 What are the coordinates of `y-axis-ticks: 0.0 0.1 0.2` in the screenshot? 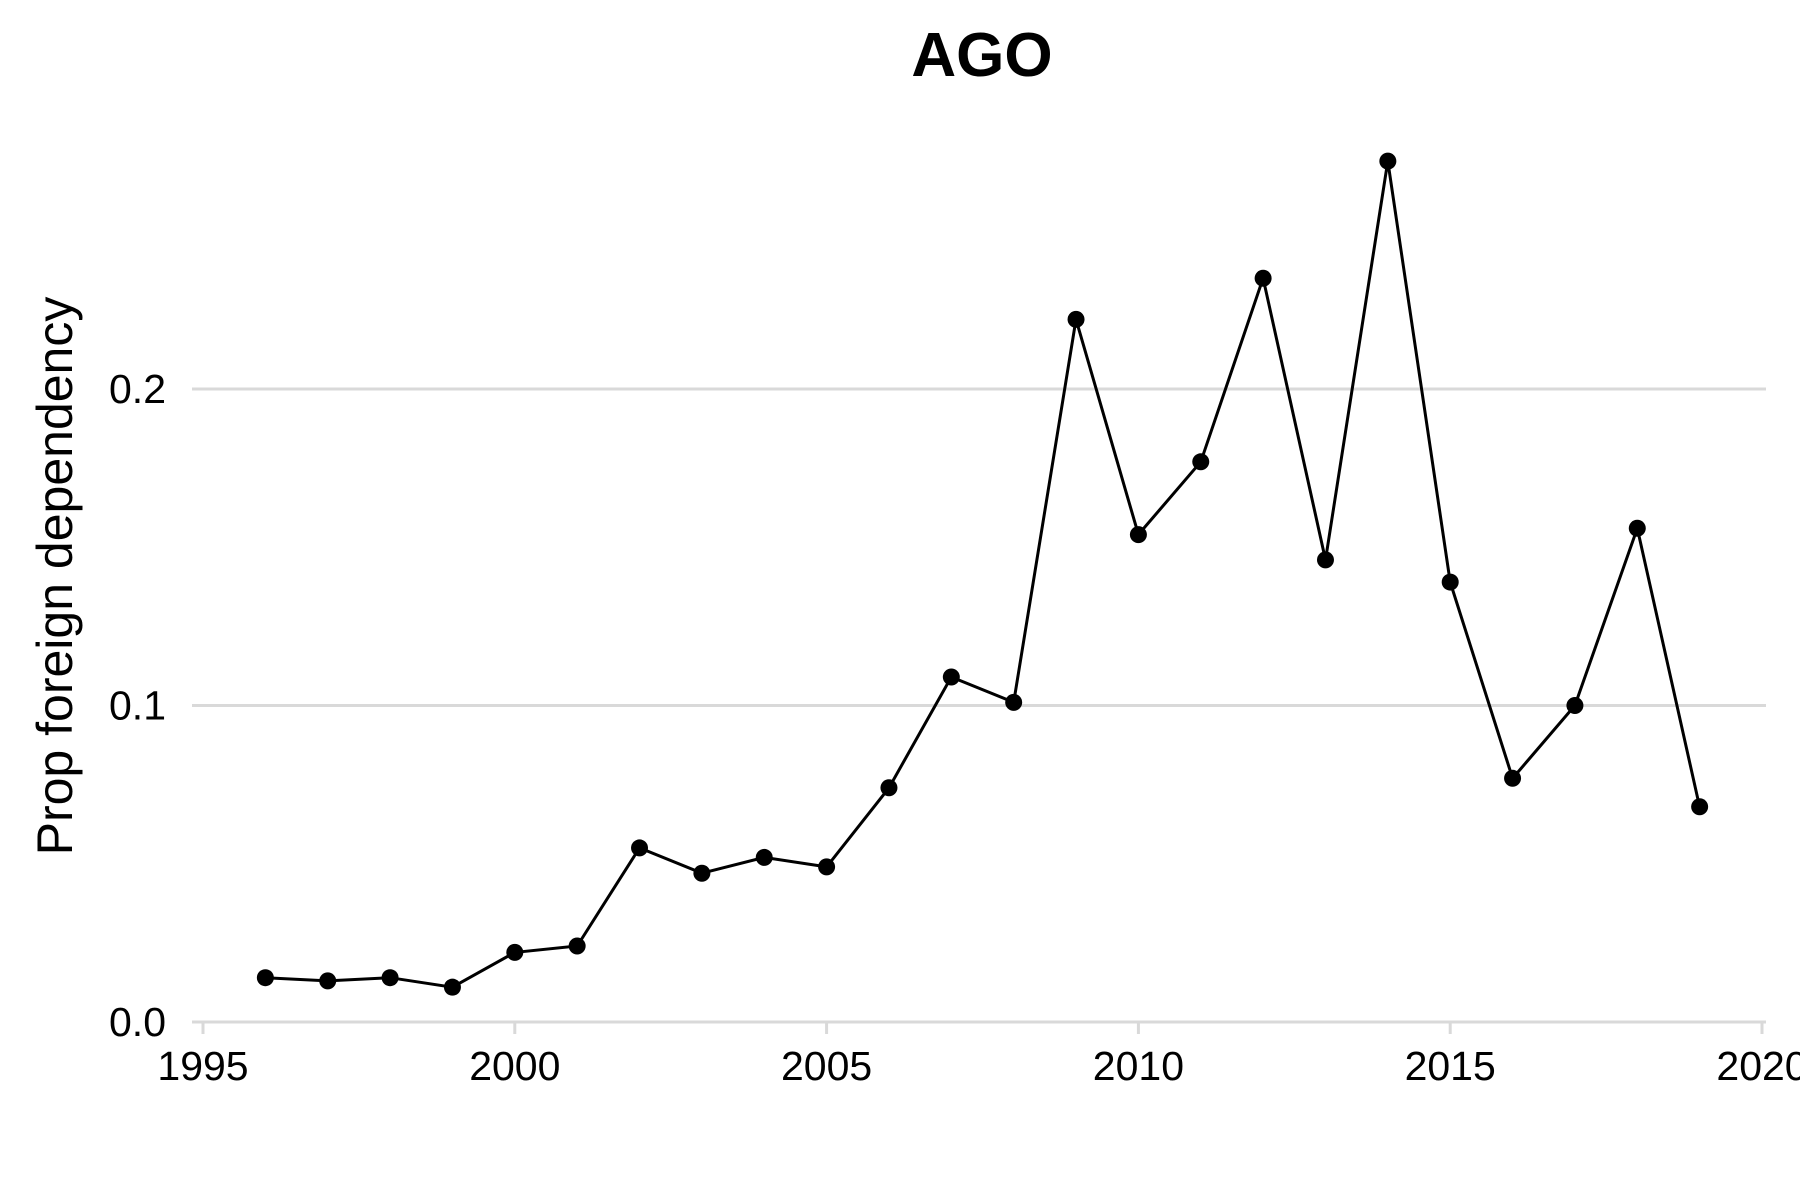 It's located at (137, 705).